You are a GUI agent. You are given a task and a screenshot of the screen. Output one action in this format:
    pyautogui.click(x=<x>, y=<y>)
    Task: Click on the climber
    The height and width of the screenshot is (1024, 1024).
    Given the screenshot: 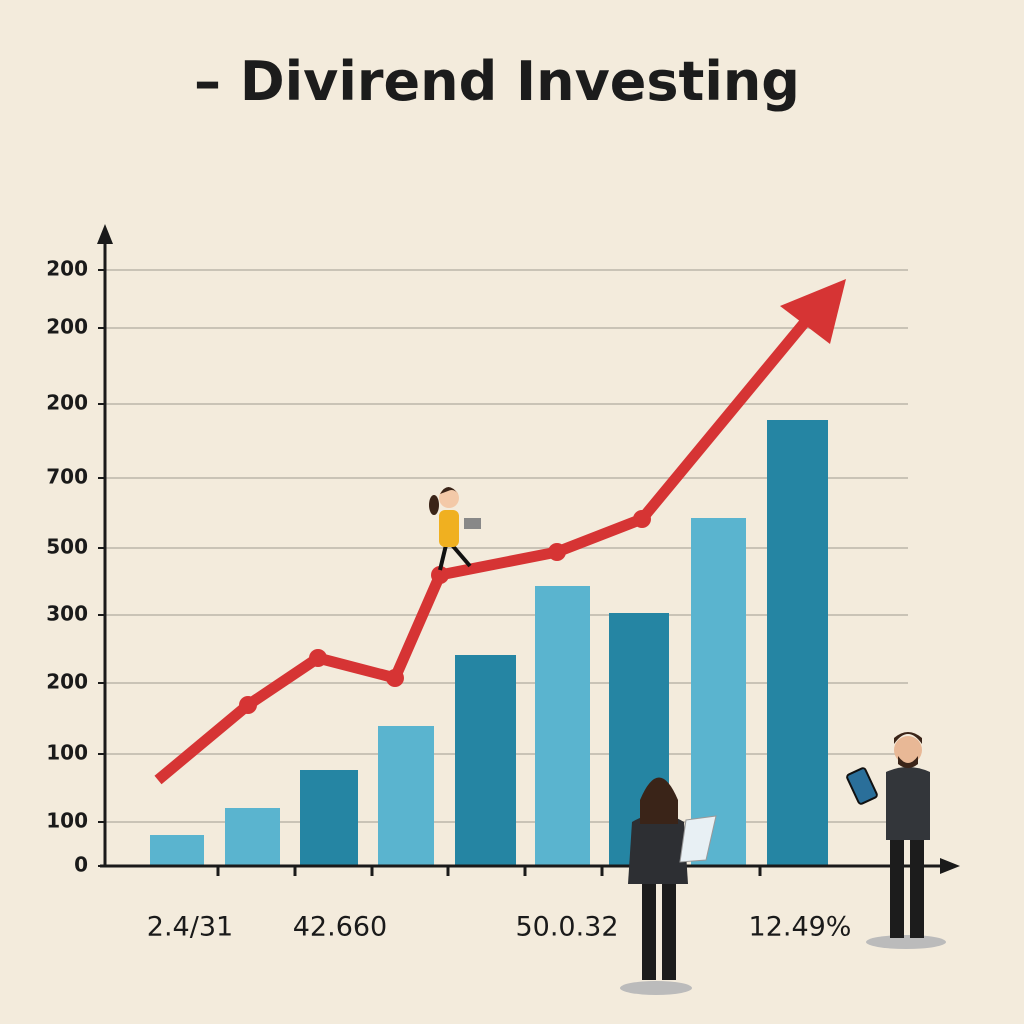 What is the action you would take?
    pyautogui.click(x=455, y=529)
    